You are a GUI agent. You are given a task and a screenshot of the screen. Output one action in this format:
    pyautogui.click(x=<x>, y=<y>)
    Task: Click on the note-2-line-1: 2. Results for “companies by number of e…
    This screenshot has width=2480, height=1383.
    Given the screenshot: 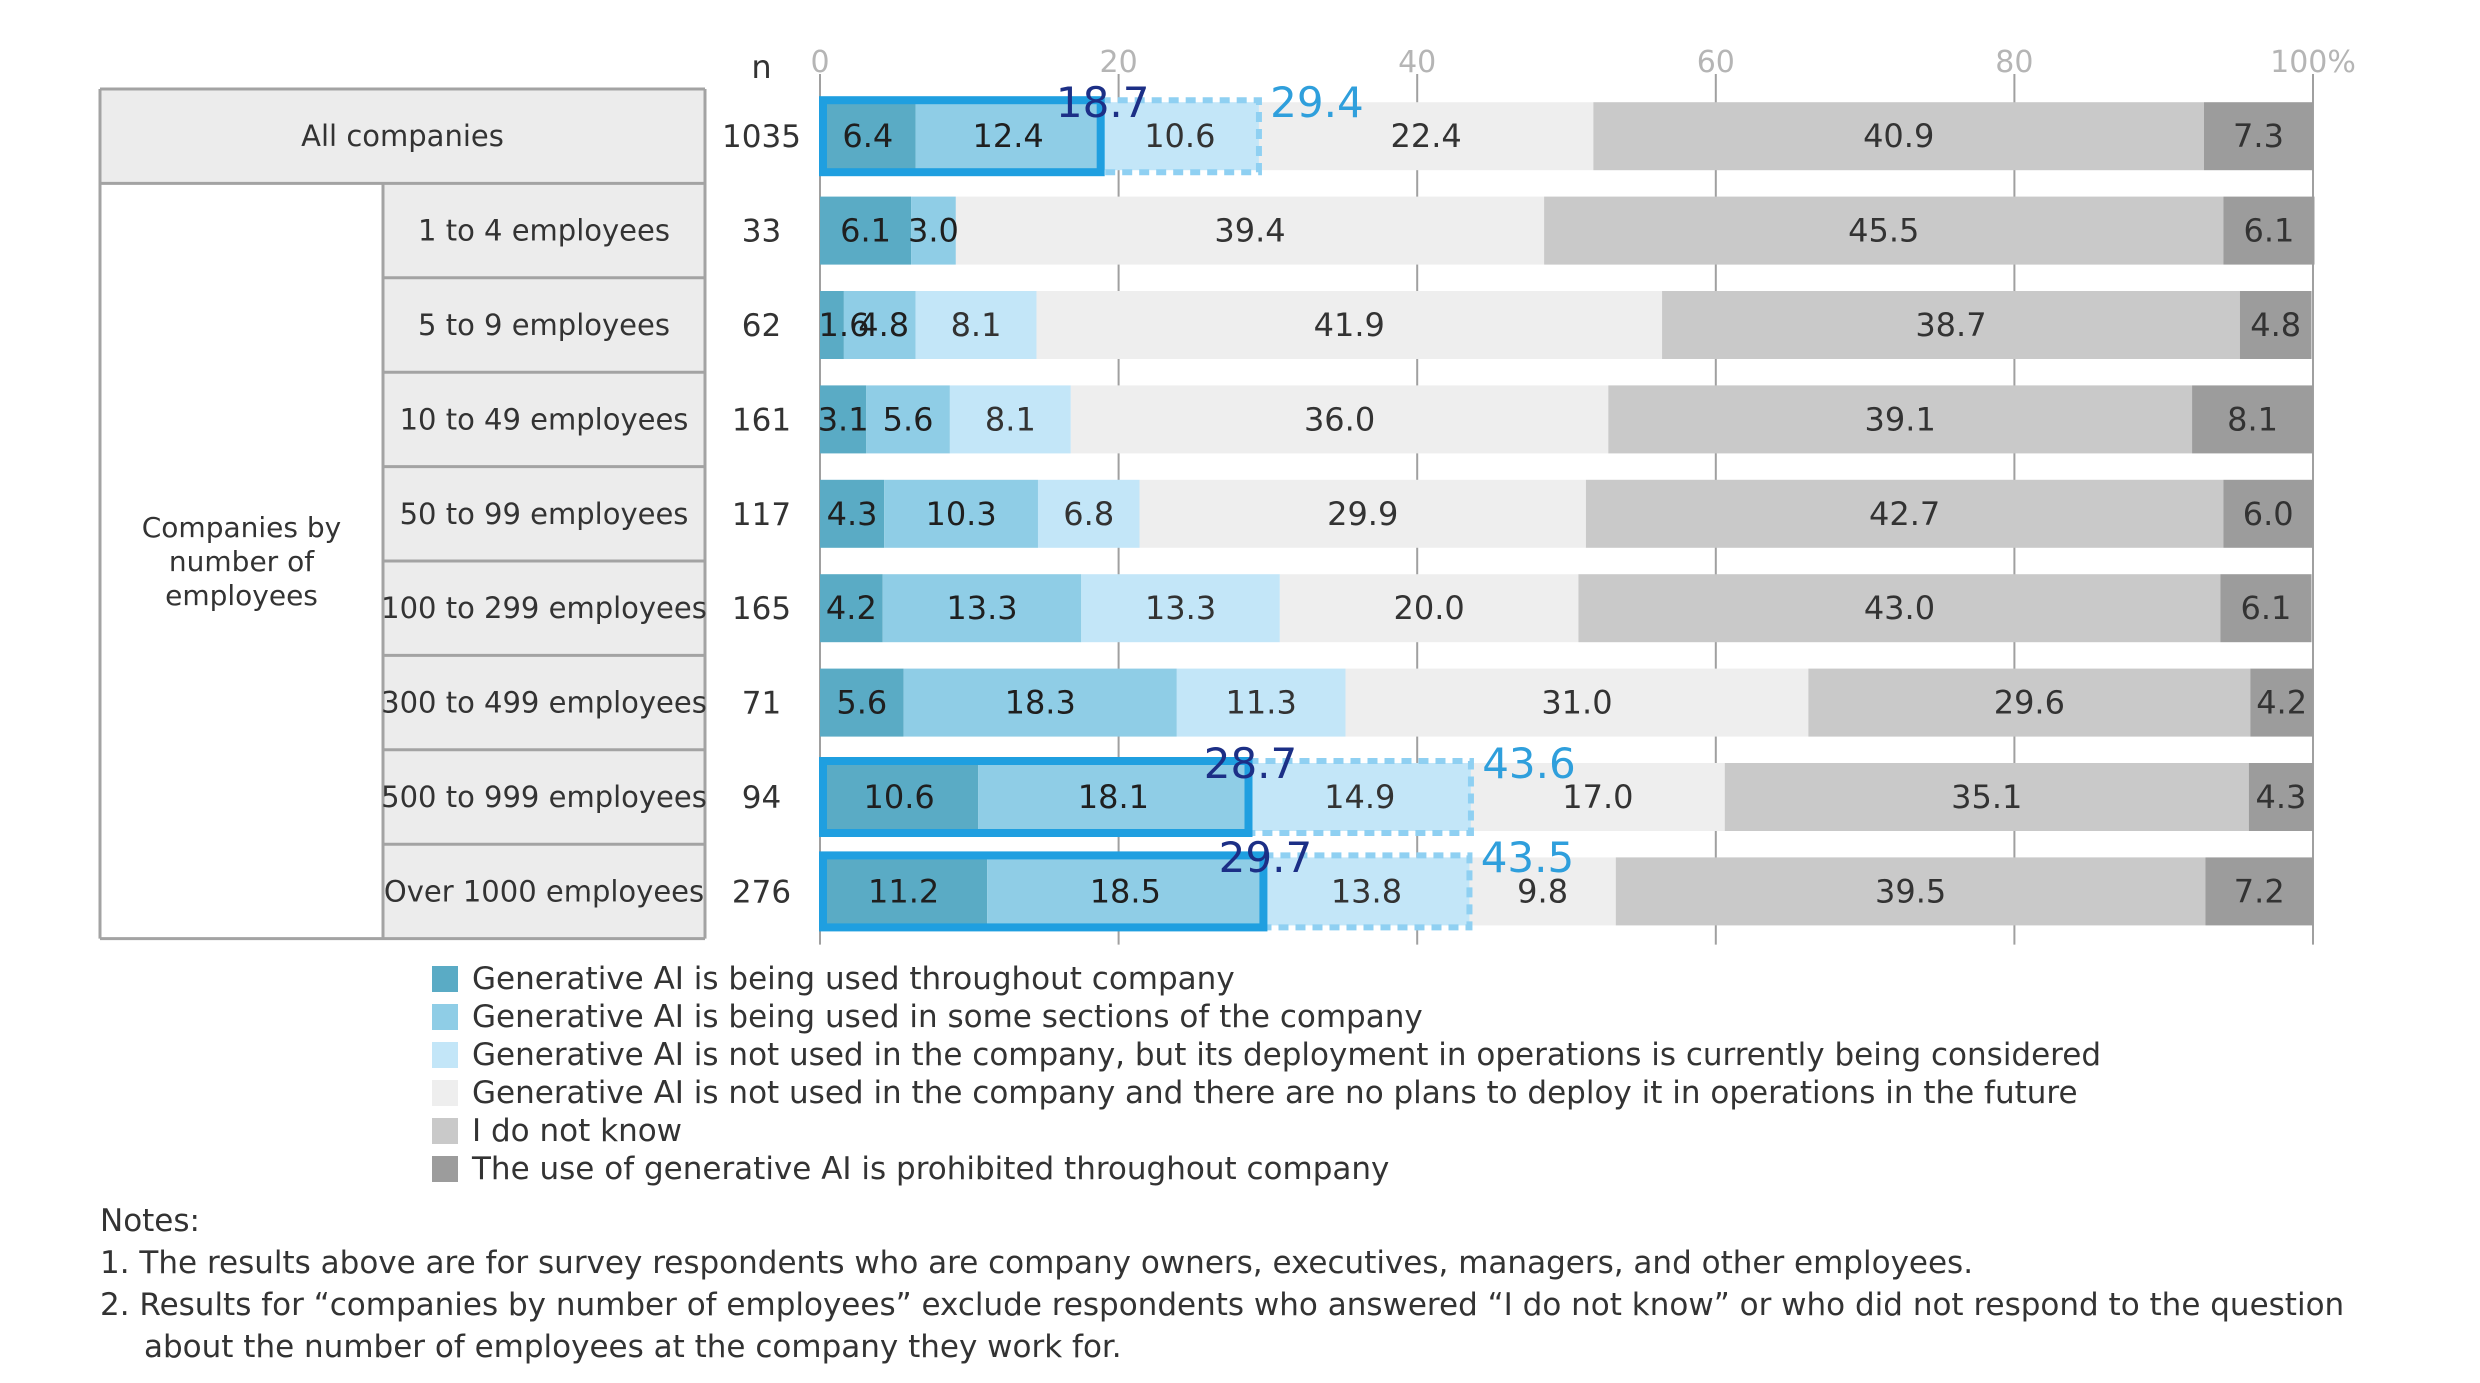 What is the action you would take?
    pyautogui.click(x=1222, y=1305)
    